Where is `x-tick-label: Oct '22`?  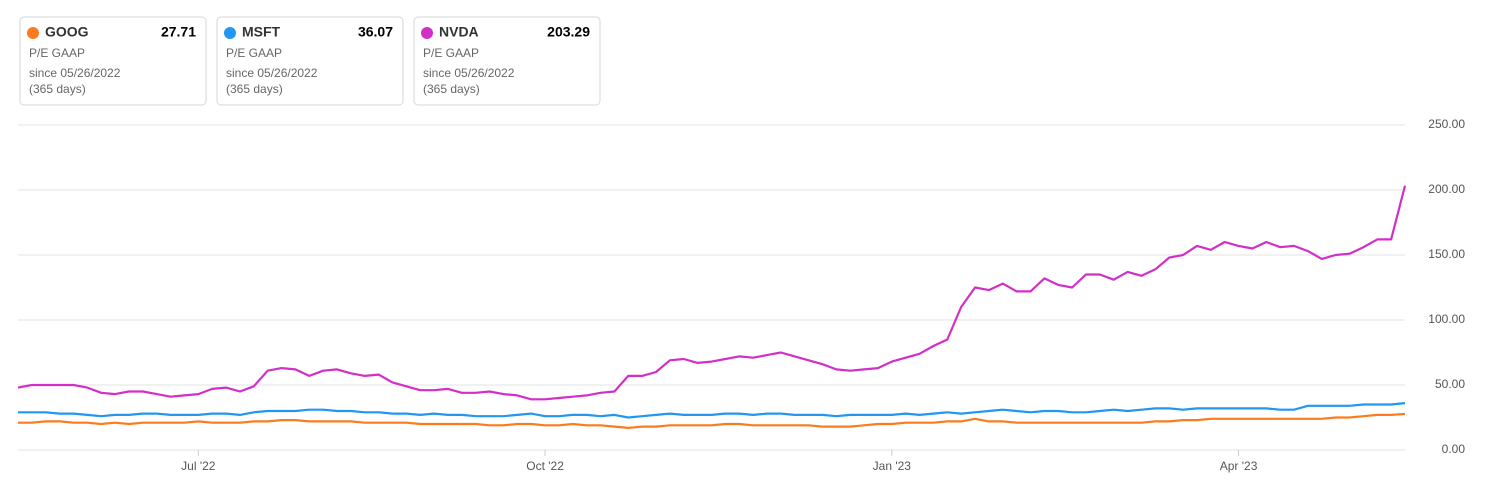 x-tick-label: Oct '22 is located at coordinates (545, 466).